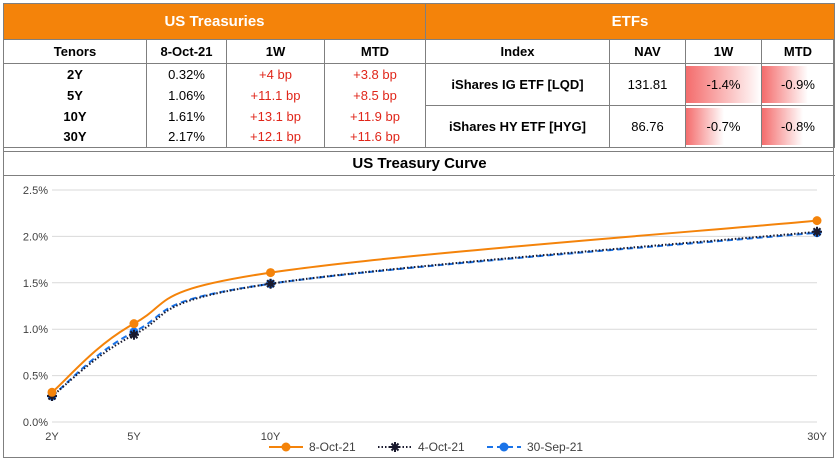 This screenshot has height=463, width=839. I want to click on tenor-cell: 30Y, so click(75, 137).